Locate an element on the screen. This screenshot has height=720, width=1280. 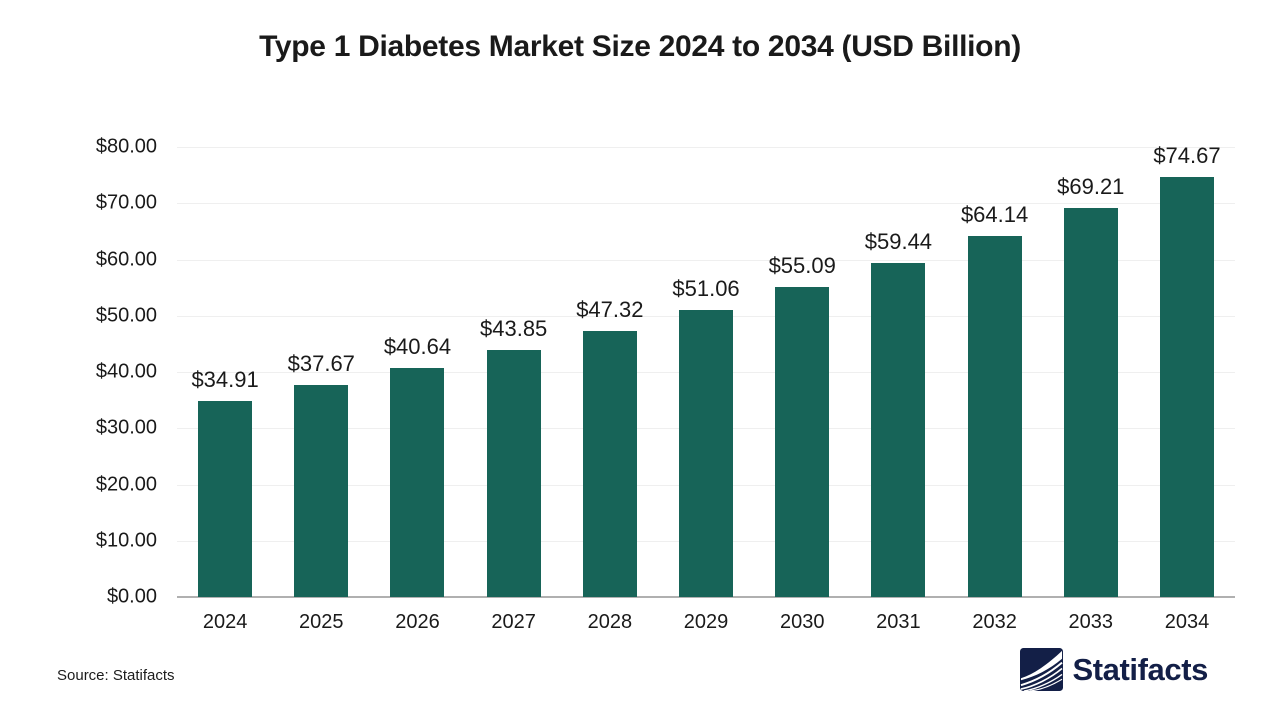
brand-wordmark: Statifacts is located at coordinates (1140, 669).